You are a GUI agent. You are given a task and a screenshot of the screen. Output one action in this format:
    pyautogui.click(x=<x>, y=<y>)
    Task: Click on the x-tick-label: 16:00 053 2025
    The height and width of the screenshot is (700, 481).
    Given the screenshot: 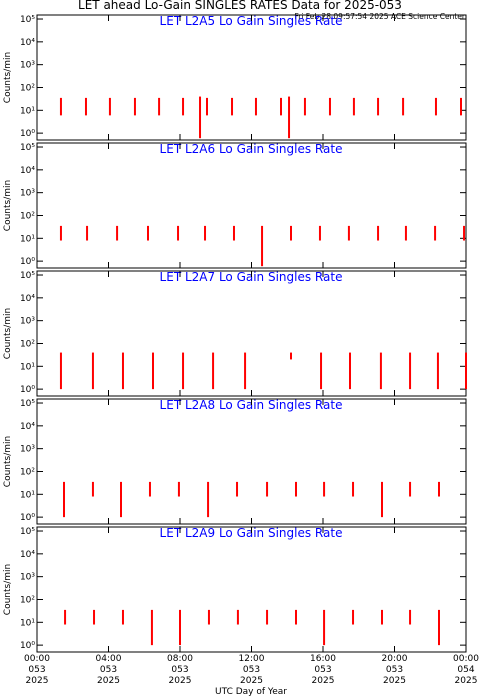 What is the action you would take?
    pyautogui.click(x=323, y=670)
    